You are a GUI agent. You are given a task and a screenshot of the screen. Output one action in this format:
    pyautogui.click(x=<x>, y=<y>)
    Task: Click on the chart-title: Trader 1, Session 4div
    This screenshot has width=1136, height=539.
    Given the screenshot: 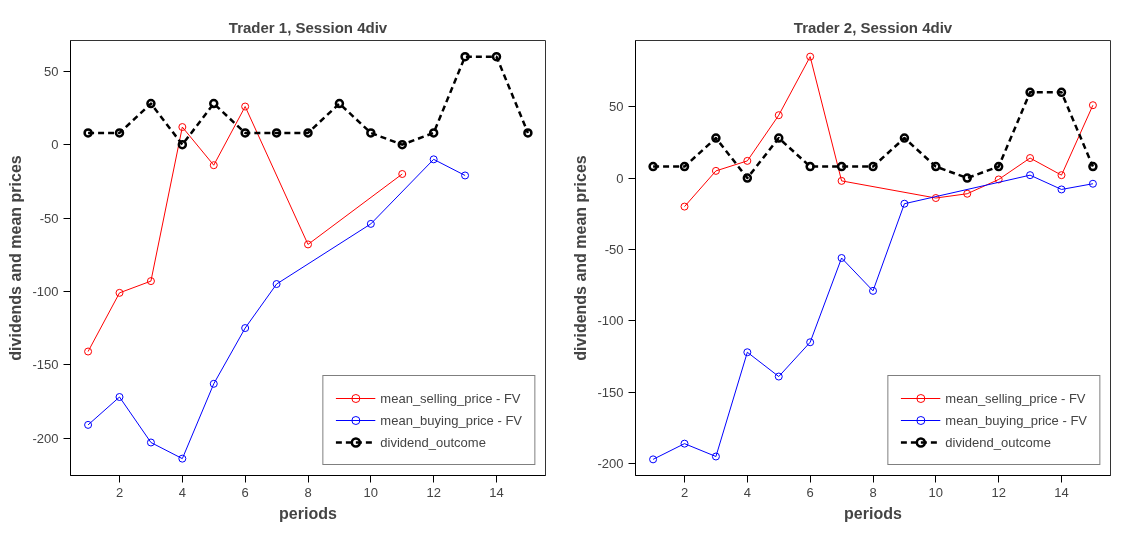 What is the action you would take?
    pyautogui.click(x=308, y=27)
    